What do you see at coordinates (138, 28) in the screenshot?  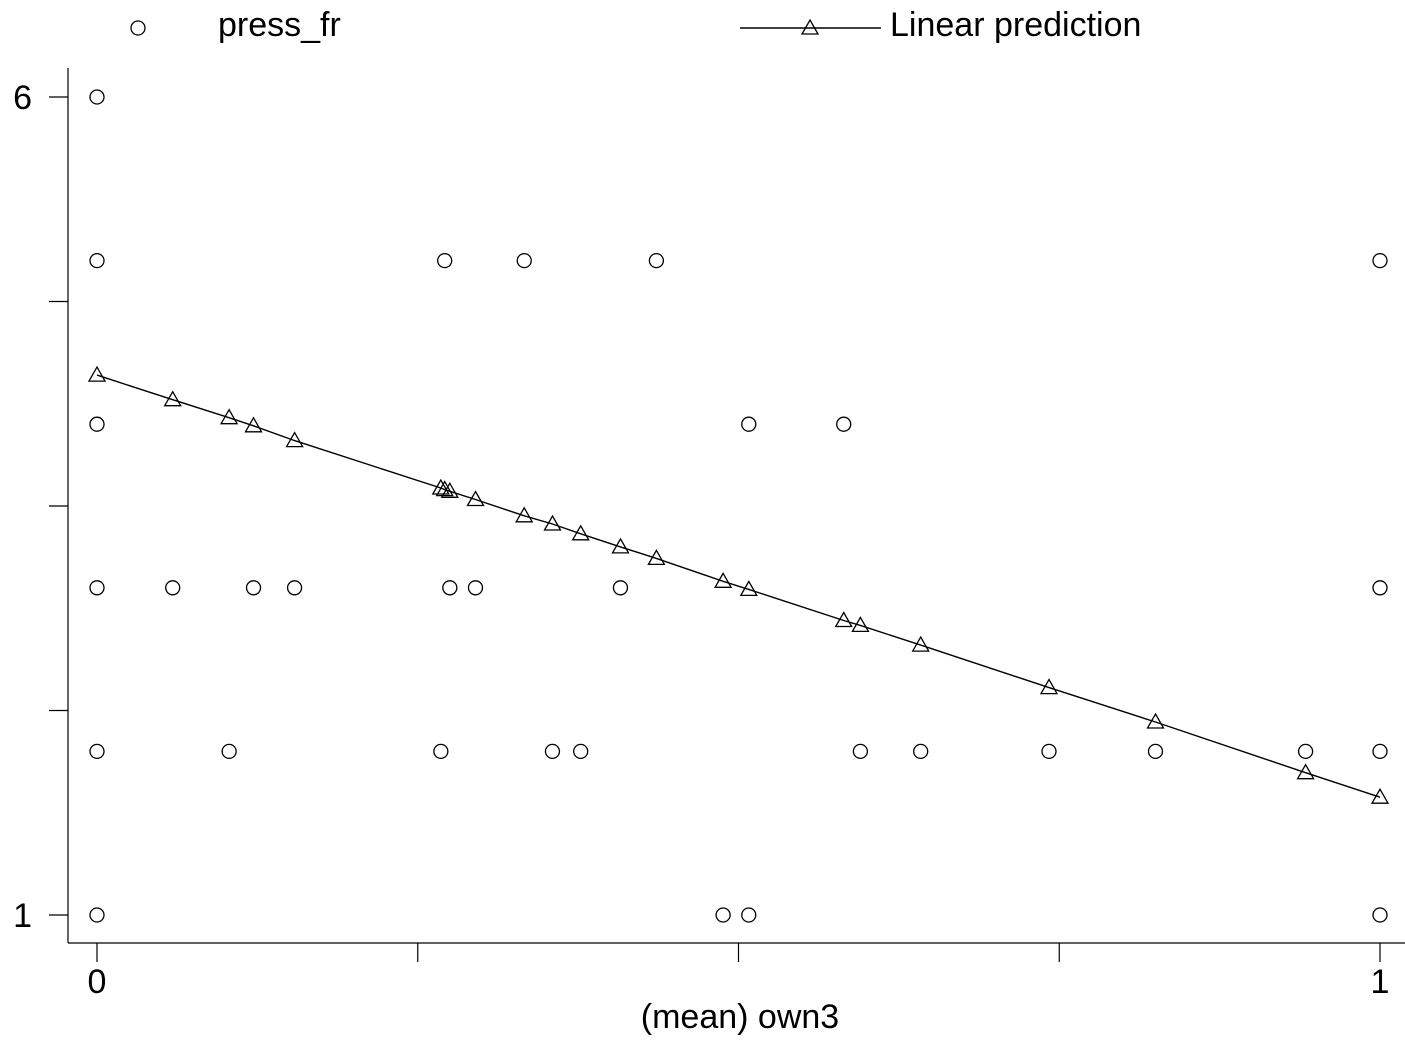 I see `legend-circle-marker` at bounding box center [138, 28].